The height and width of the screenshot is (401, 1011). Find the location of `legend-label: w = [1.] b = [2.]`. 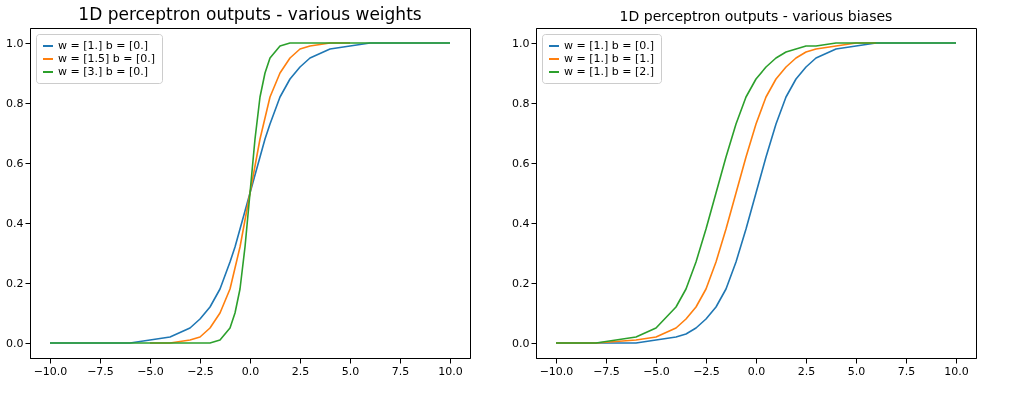

legend-label: w = [1.] b = [2.] is located at coordinates (609, 71).